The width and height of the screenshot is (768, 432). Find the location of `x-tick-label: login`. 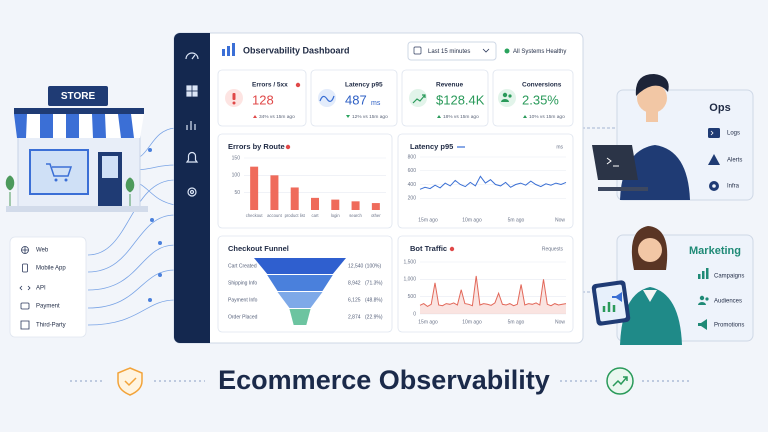

x-tick-label: login is located at coordinates (336, 215).